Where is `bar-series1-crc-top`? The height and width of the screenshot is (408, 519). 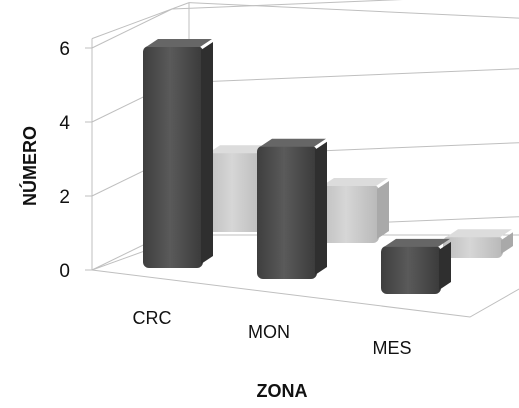
bar-series1-crc-top is located at coordinates (179, 43).